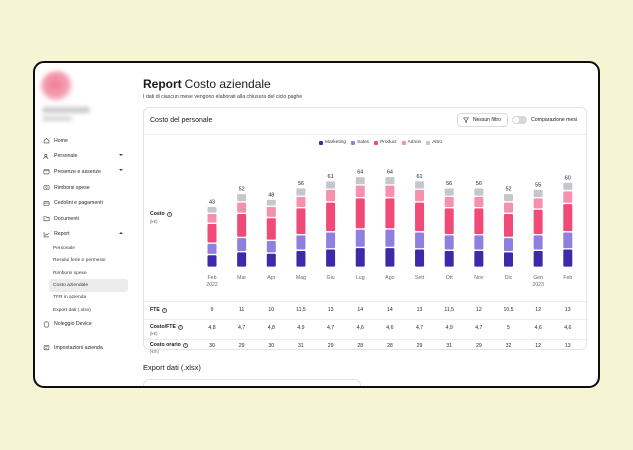 Image resolution: width=633 pixels, height=450 pixels. What do you see at coordinates (479, 278) in the screenshot?
I see `x-tick-label: Nov` at bounding box center [479, 278].